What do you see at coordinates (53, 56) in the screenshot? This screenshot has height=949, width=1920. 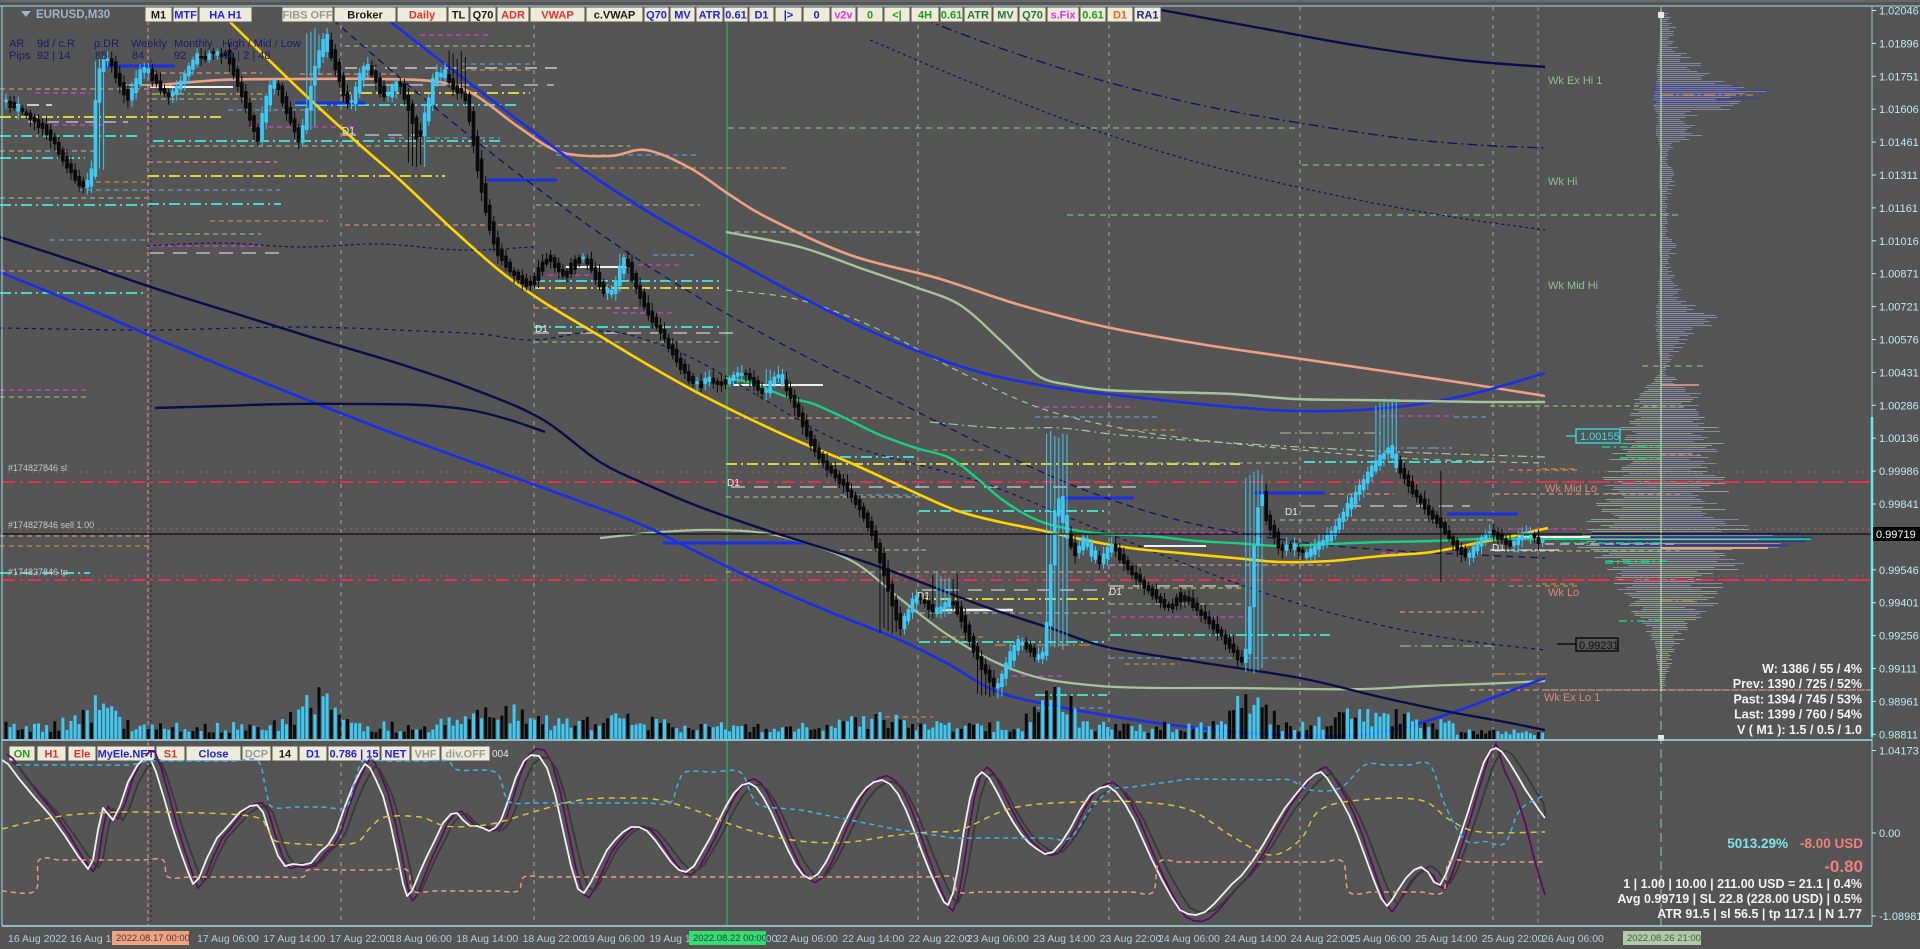 I see `svg-text: 92 | 14` at bounding box center [53, 56].